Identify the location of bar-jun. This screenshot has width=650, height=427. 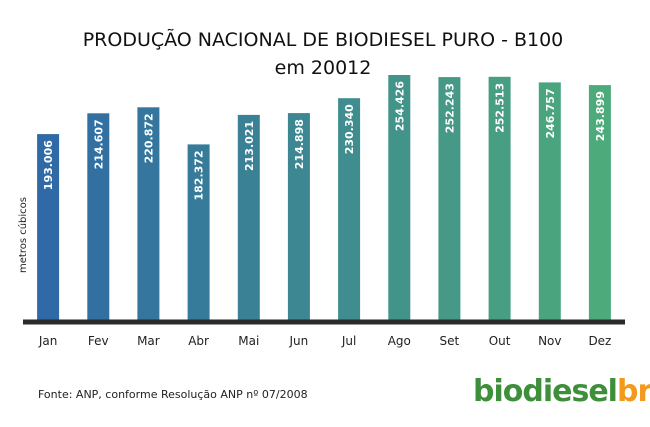
(298, 216).